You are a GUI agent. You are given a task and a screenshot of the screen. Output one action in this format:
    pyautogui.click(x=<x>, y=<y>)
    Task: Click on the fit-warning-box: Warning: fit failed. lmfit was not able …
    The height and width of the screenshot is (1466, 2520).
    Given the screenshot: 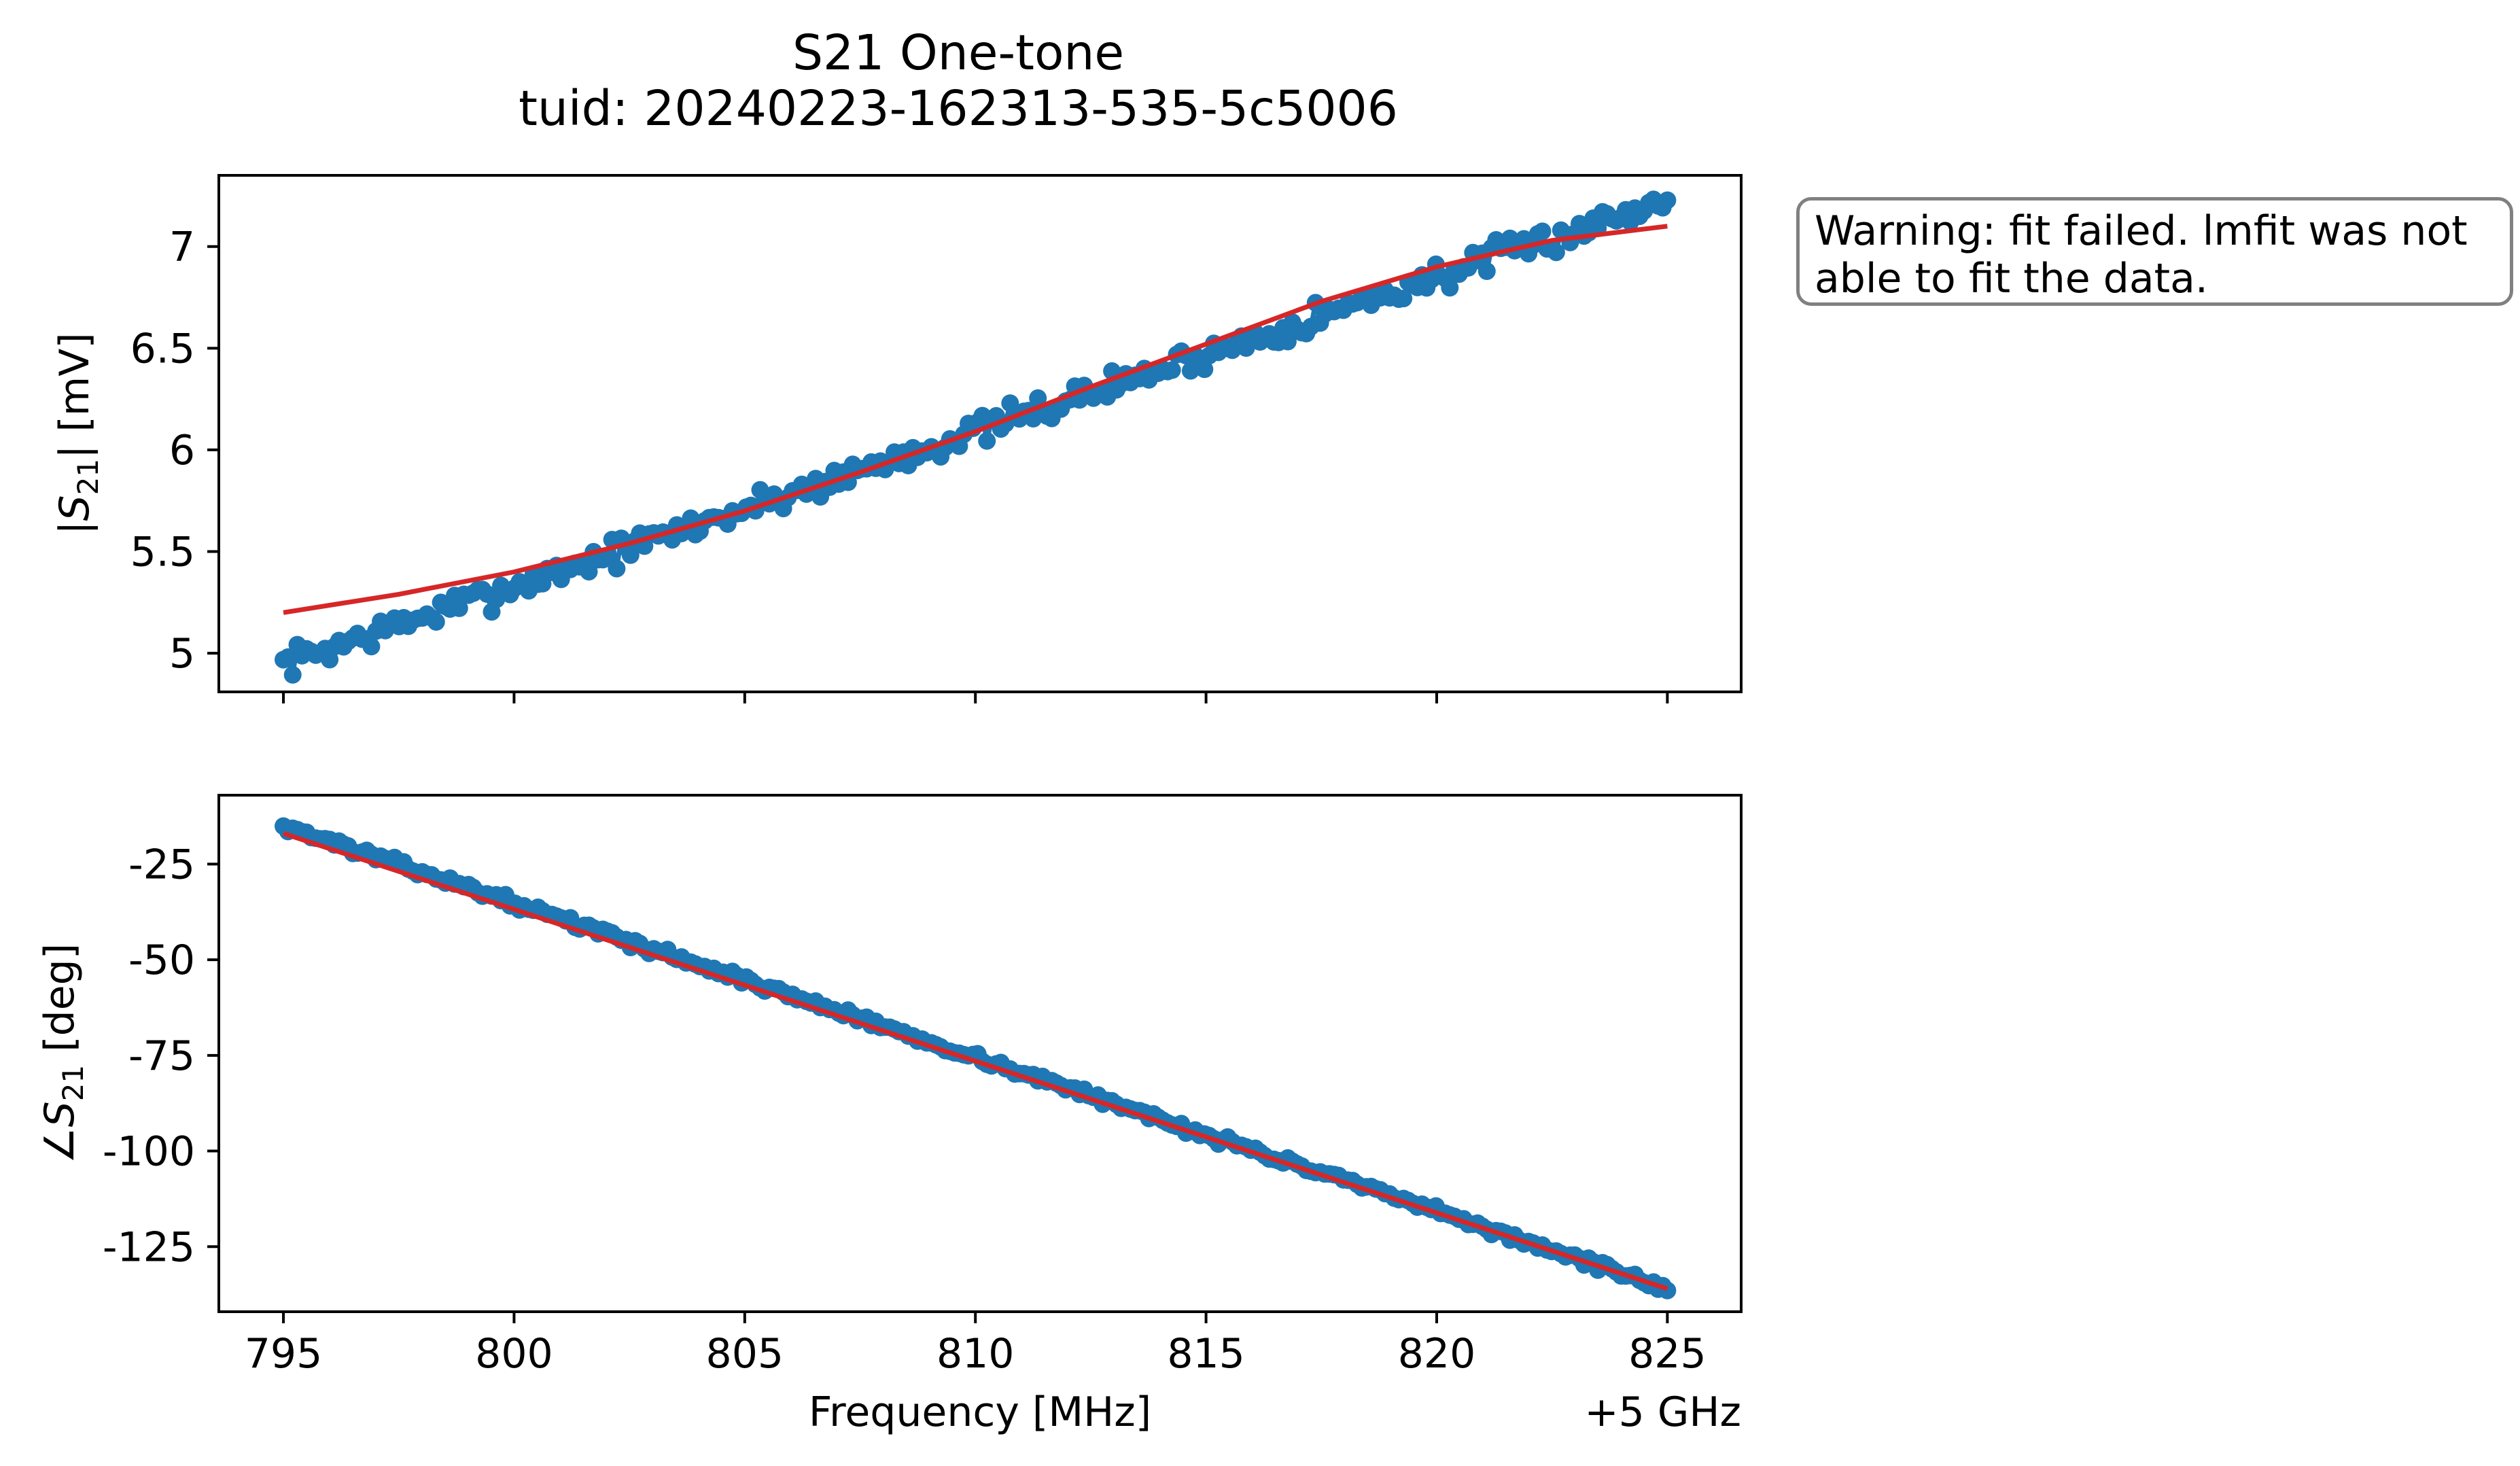 What is the action you would take?
    pyautogui.click(x=2155, y=251)
    